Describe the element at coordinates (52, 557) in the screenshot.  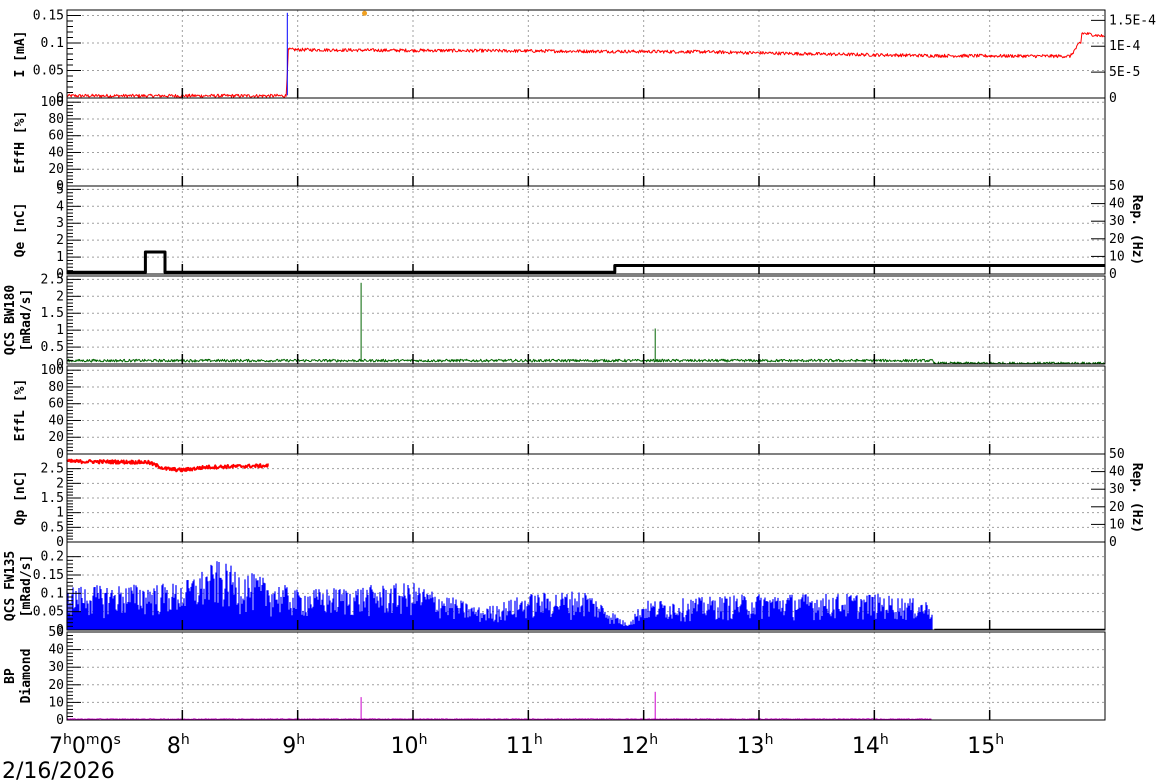
I see `y-tick-label: 0.2` at that location.